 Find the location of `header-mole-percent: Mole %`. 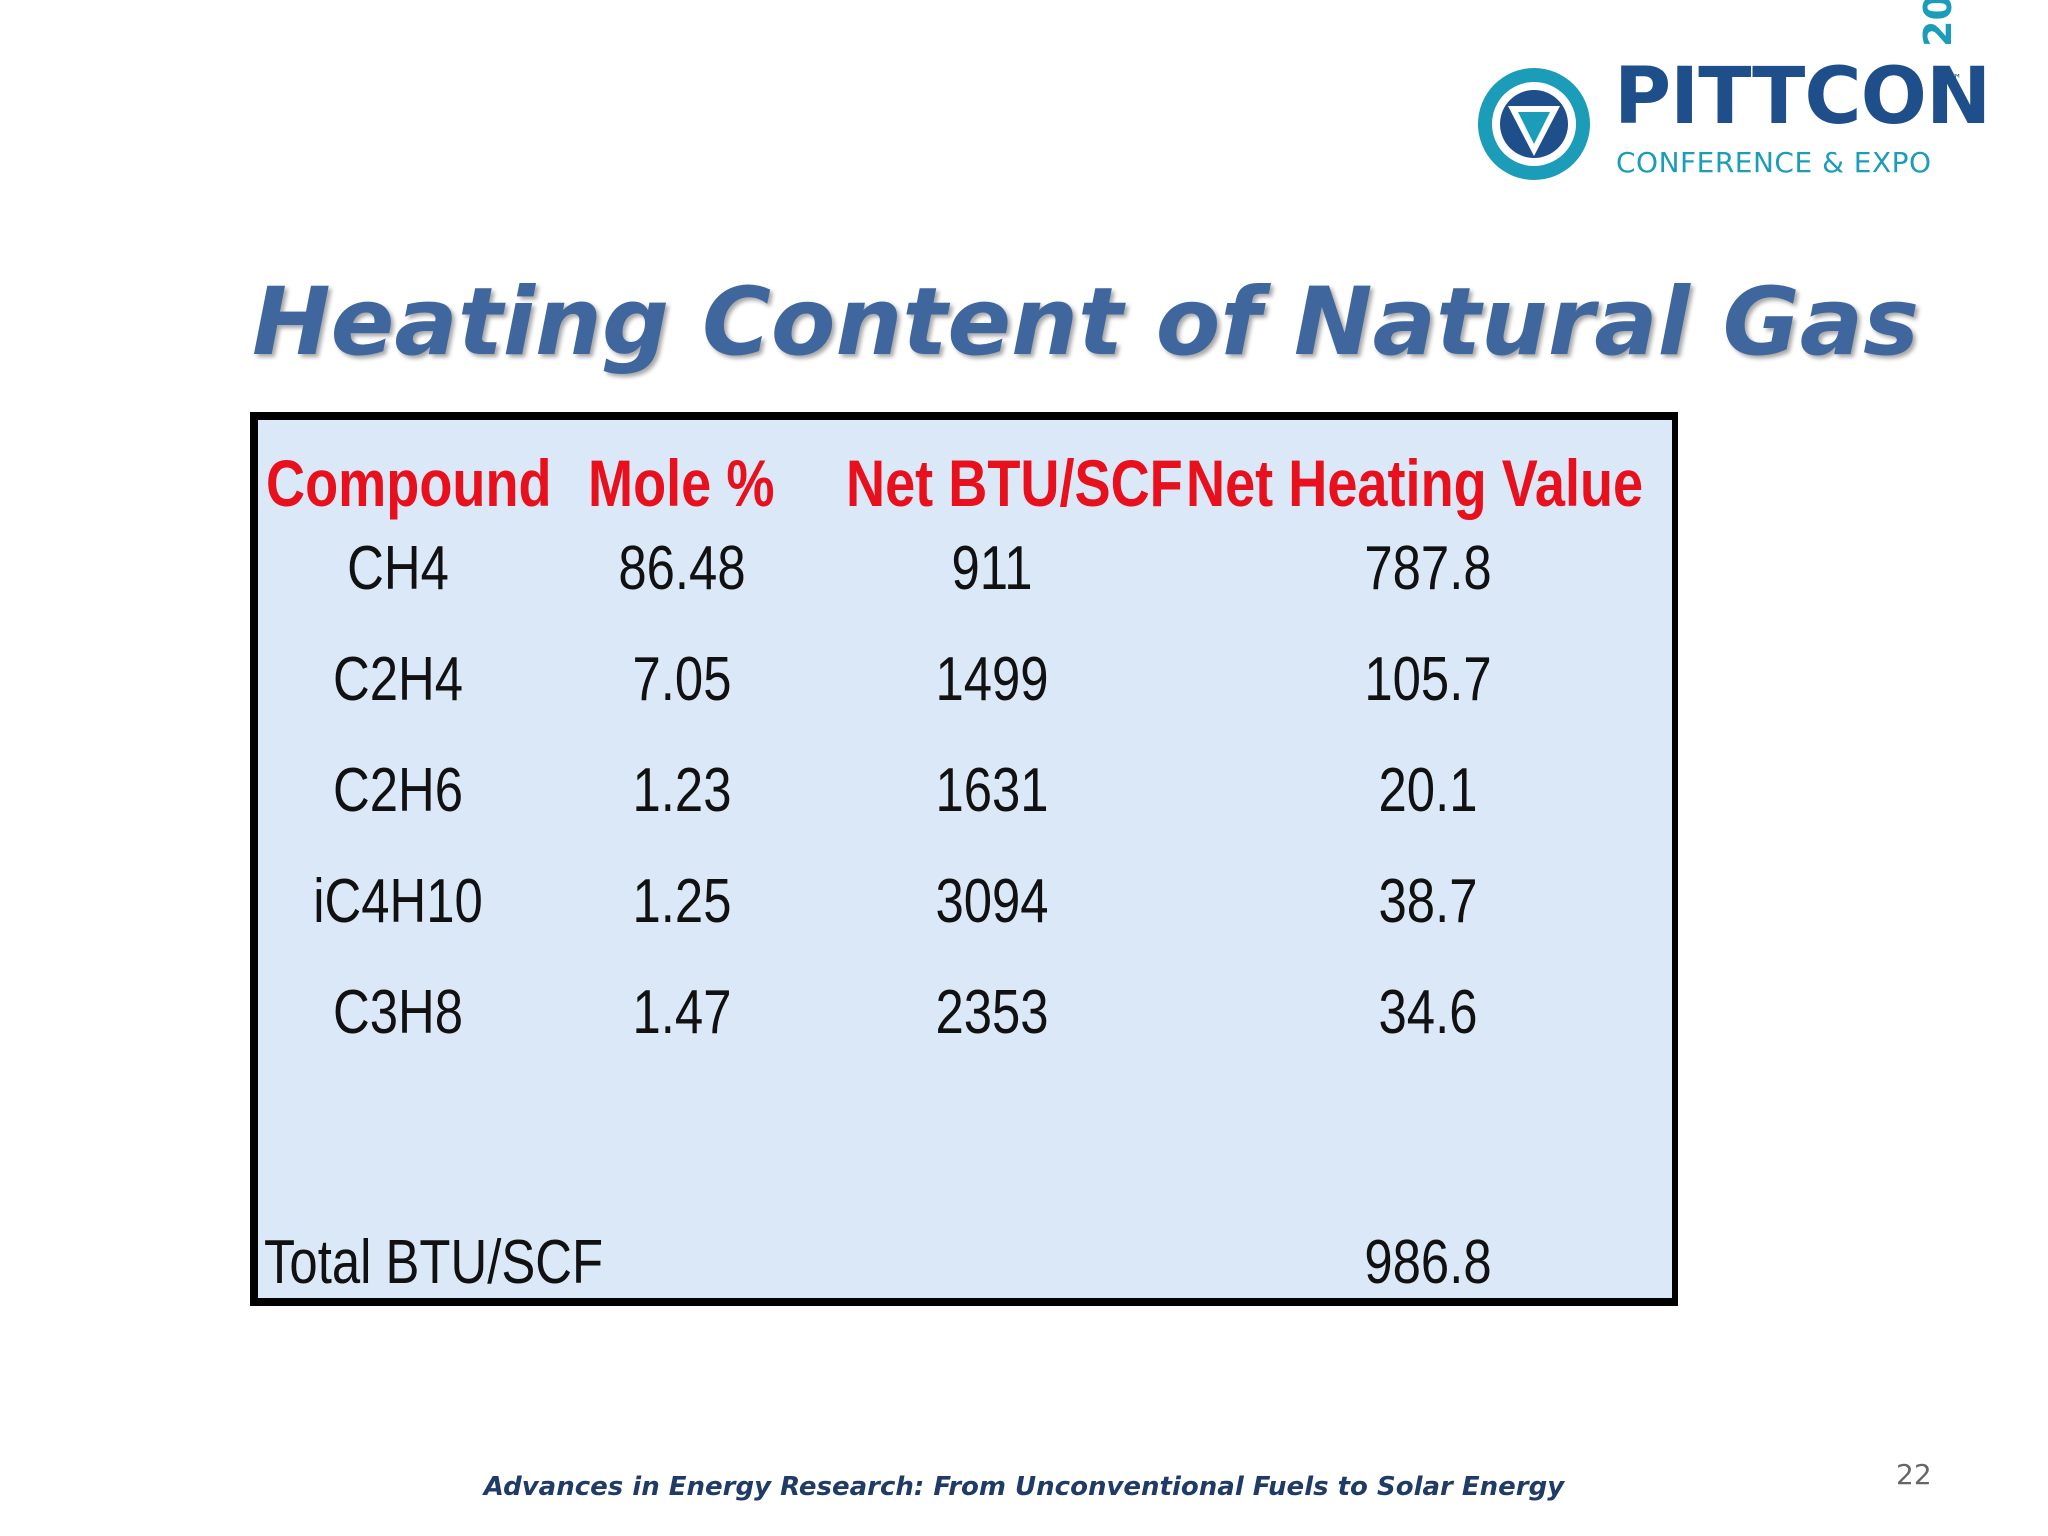

header-mole-percent: Mole % is located at coordinates (681, 483).